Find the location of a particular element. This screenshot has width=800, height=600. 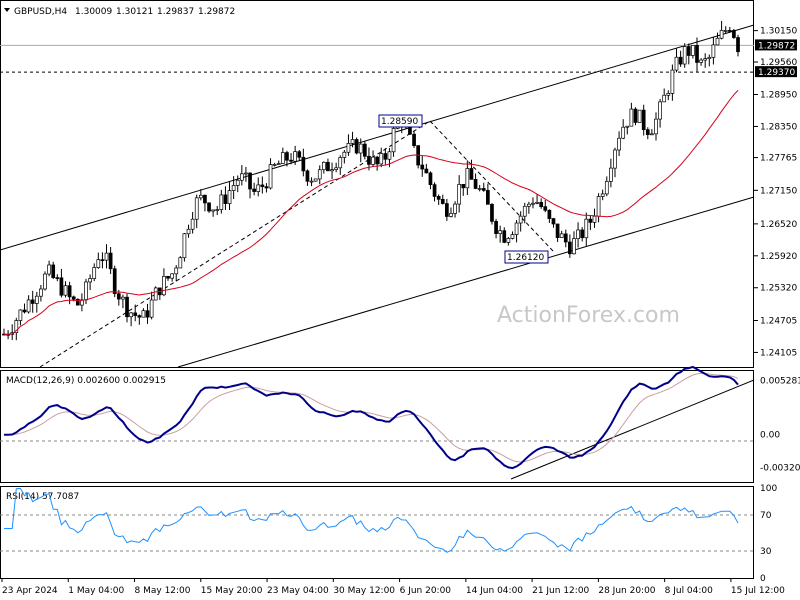

annotation-high-label: 1.28590 is located at coordinates (399, 122).